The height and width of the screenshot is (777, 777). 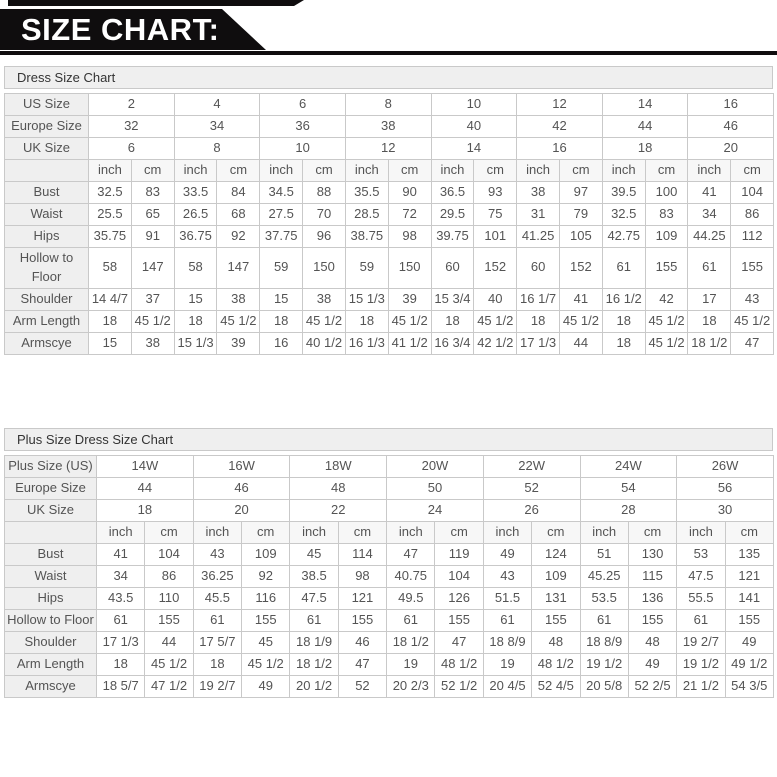 What do you see at coordinates (452, 268) in the screenshot?
I see `measure-value-cell: 60` at bounding box center [452, 268].